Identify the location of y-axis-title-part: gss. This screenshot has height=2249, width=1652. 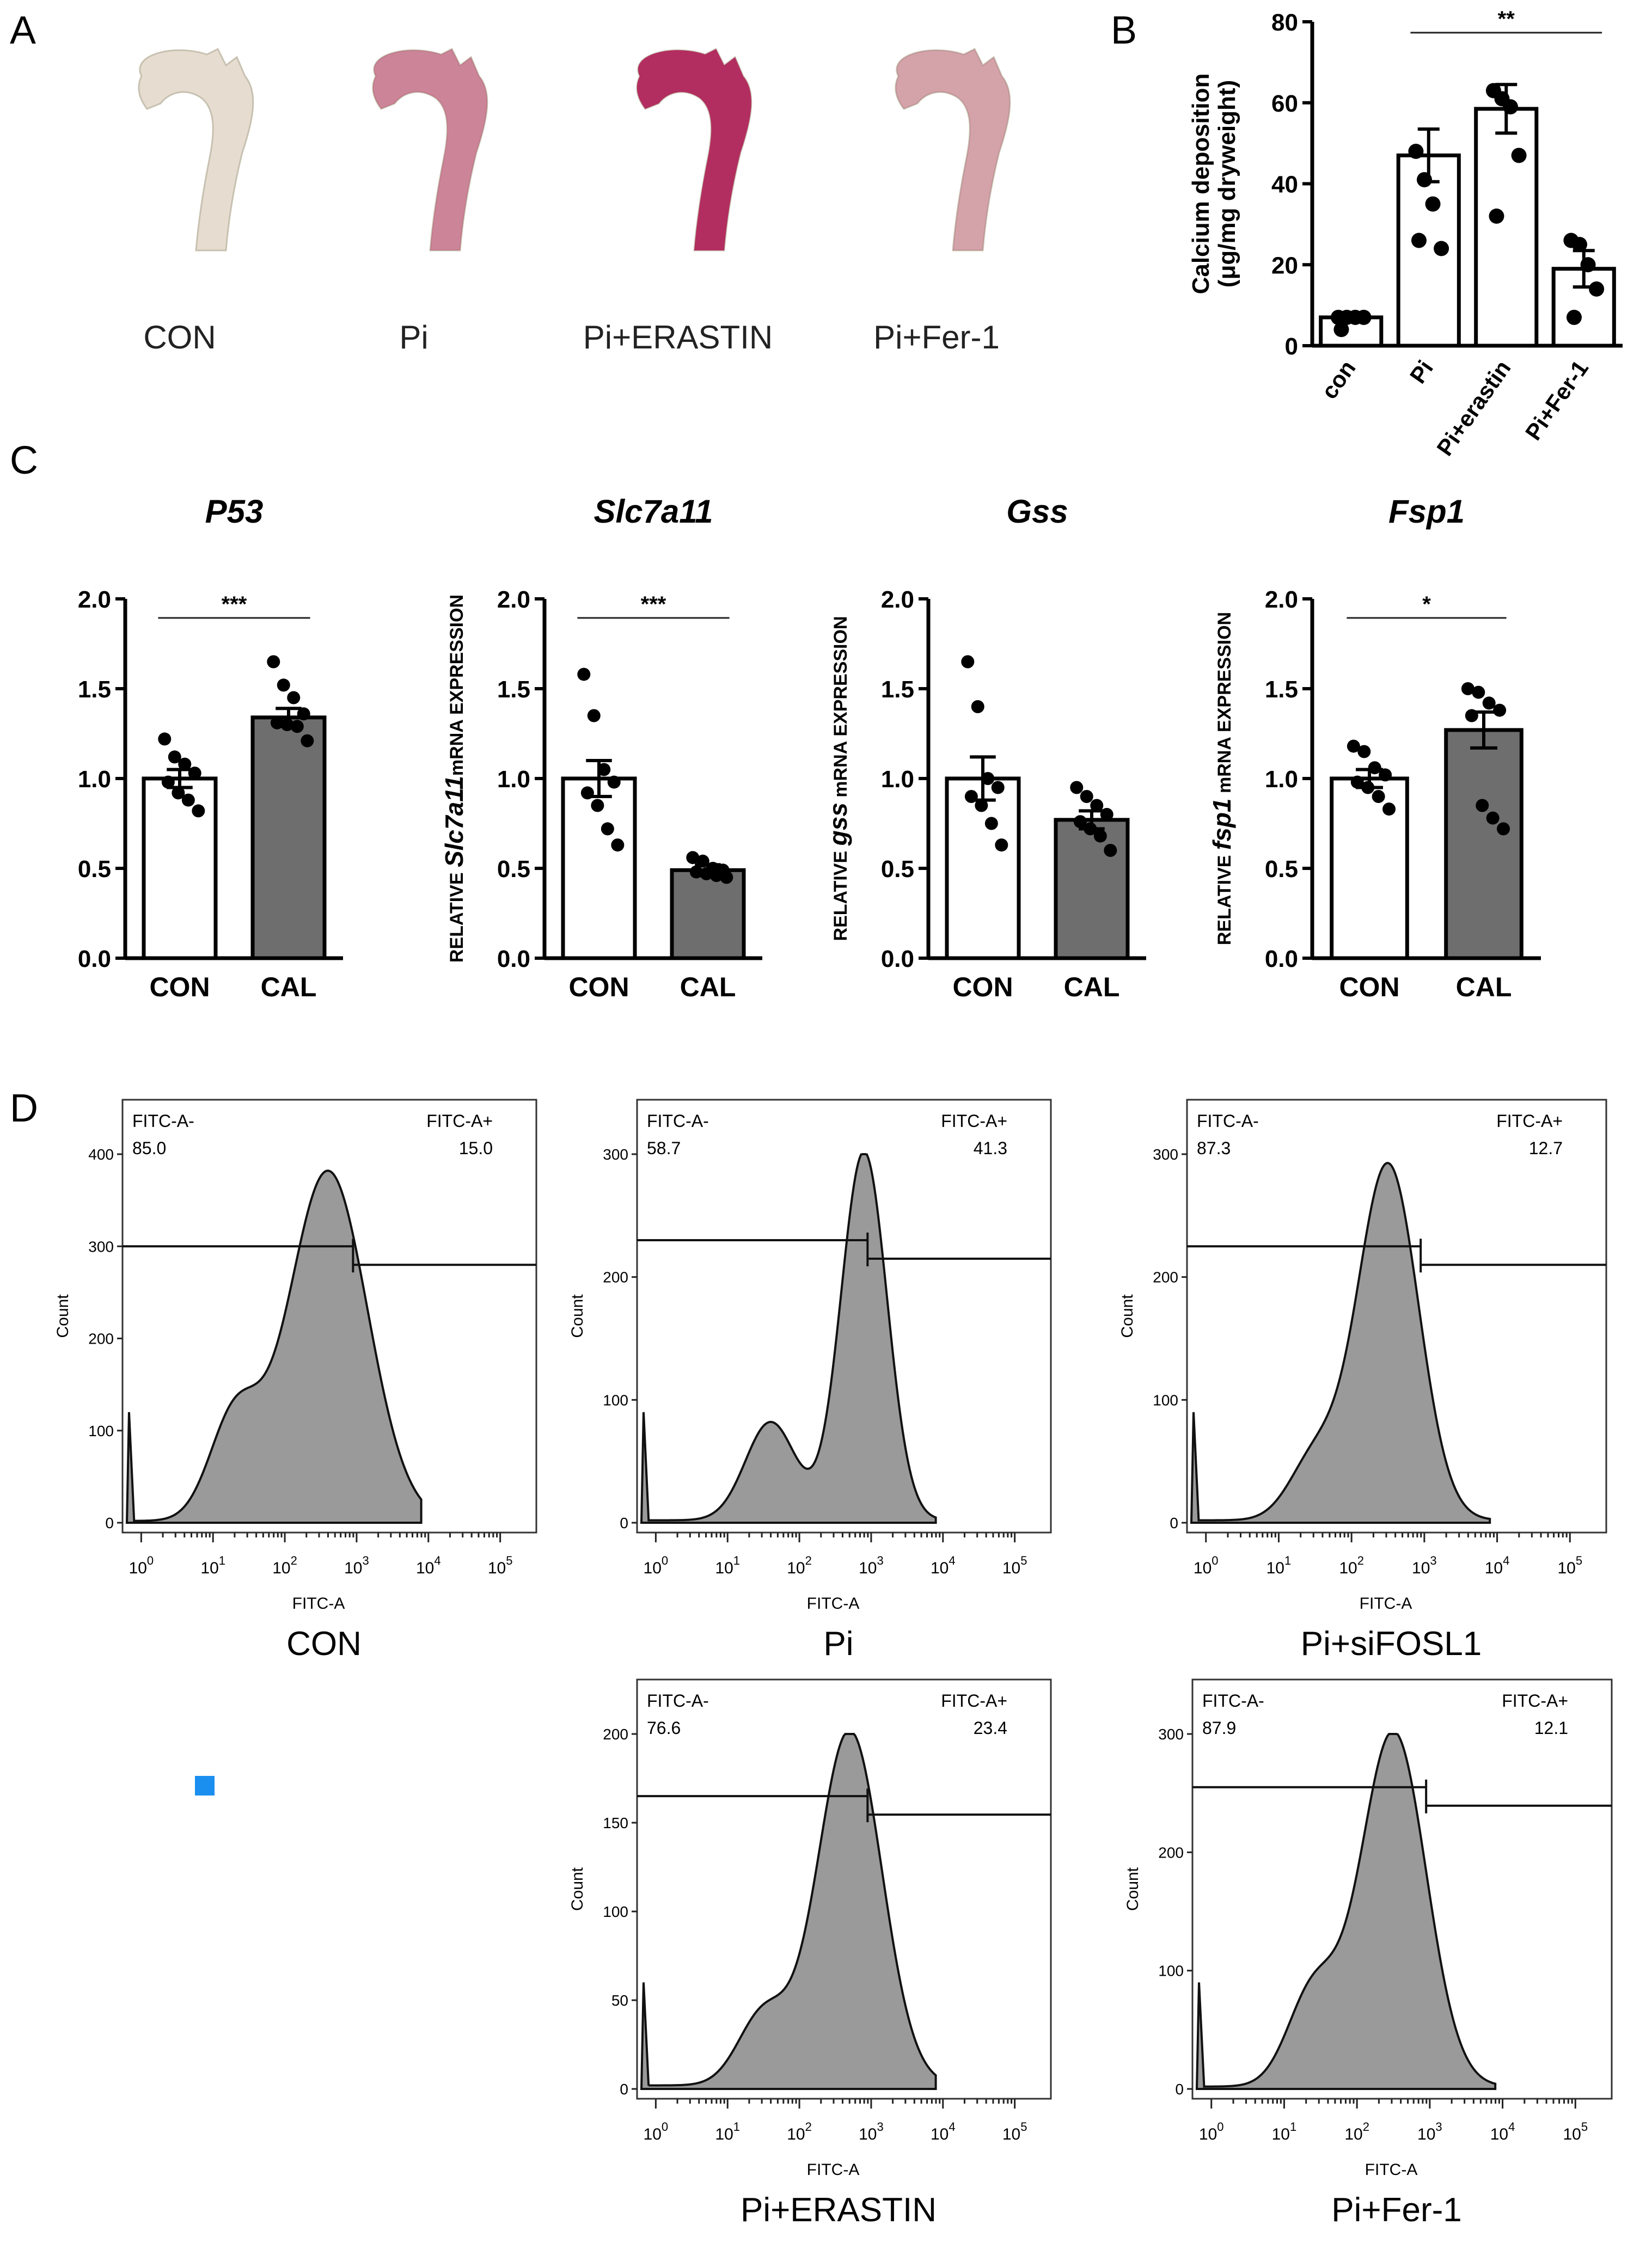
(838, 824).